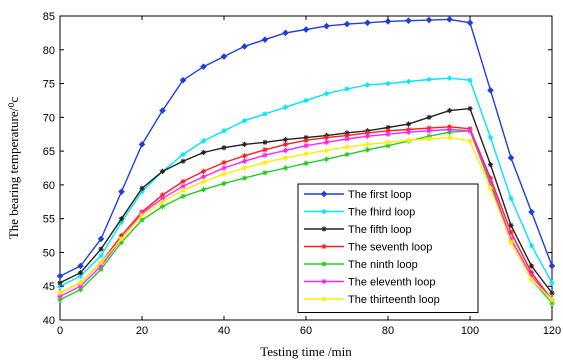  Describe the element at coordinates (388, 331) in the screenshot. I see `x-tick-label: 80` at that location.